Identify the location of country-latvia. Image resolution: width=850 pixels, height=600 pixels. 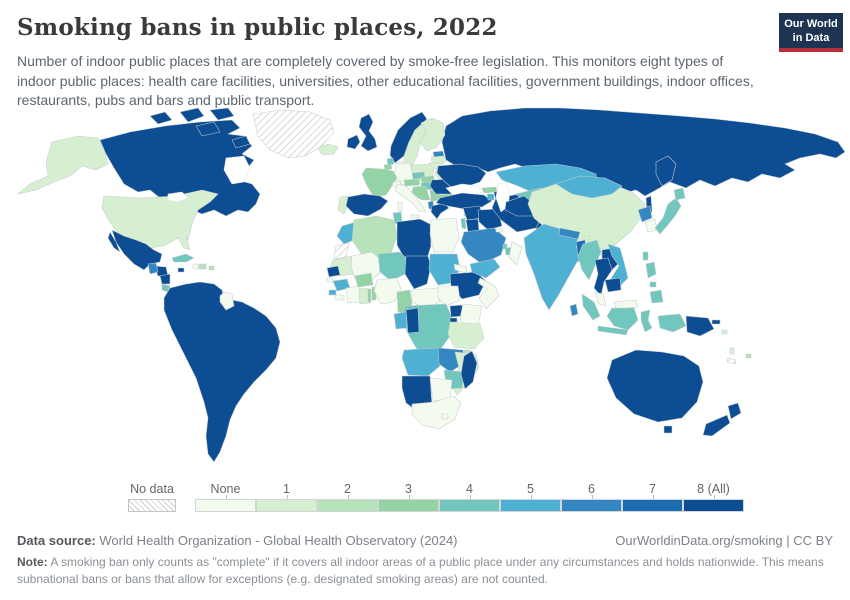
(438, 159).